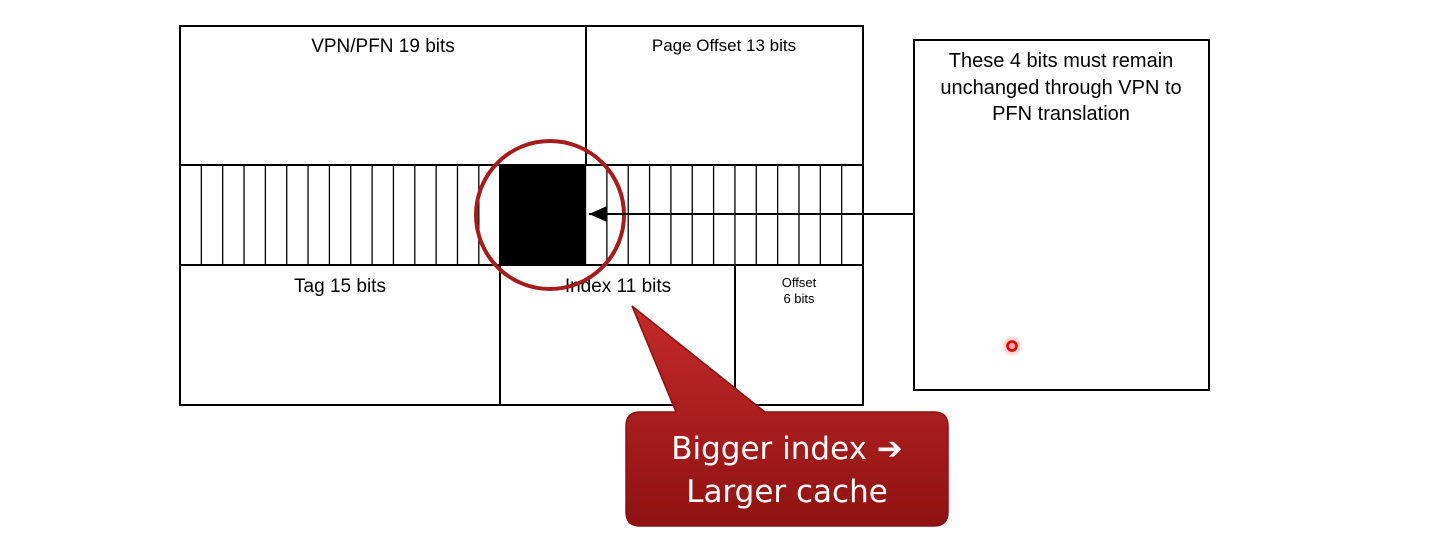 This screenshot has width=1429, height=535. I want to click on note-line-2: unchanged through VPN to, so click(1060, 88).